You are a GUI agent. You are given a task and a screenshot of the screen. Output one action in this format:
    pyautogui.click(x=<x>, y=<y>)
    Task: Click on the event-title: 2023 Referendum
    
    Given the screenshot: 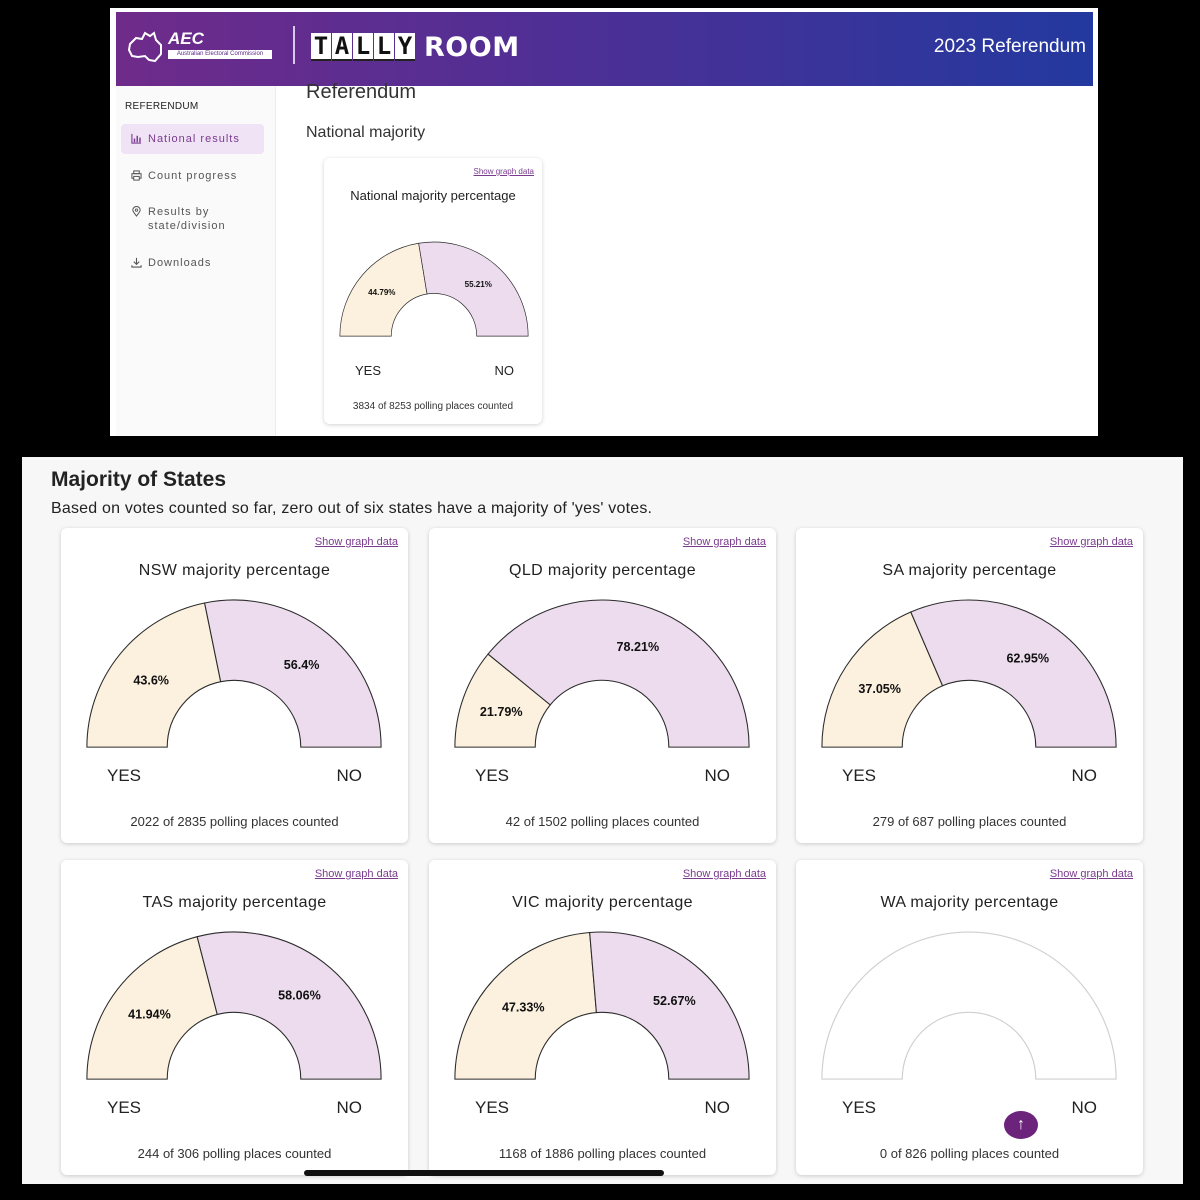 What is the action you would take?
    pyautogui.click(x=1009, y=46)
    